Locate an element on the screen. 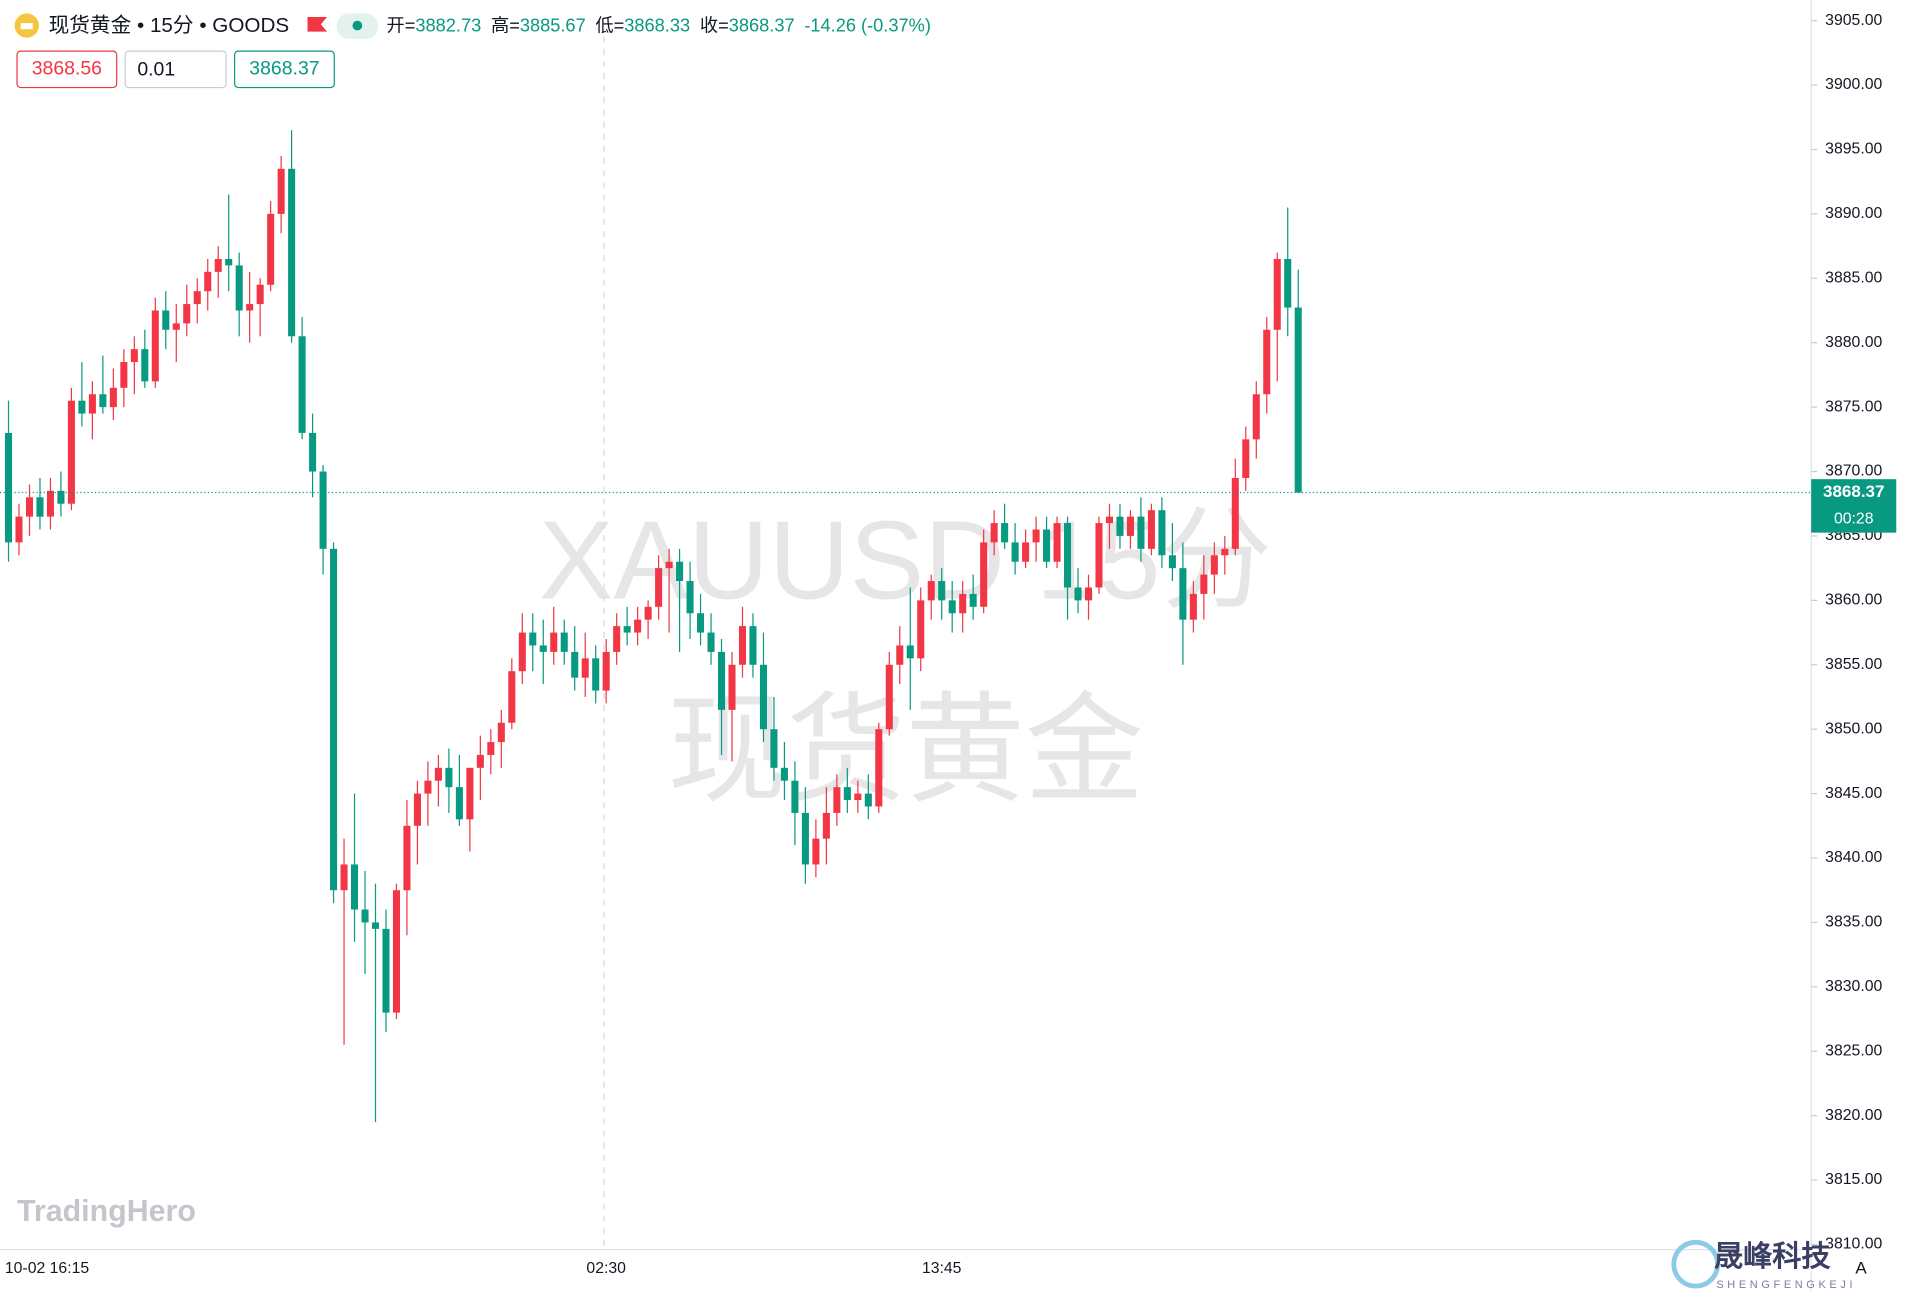 The image size is (1906, 1291). y-tick-label: 3840.00 is located at coordinates (1853, 857).